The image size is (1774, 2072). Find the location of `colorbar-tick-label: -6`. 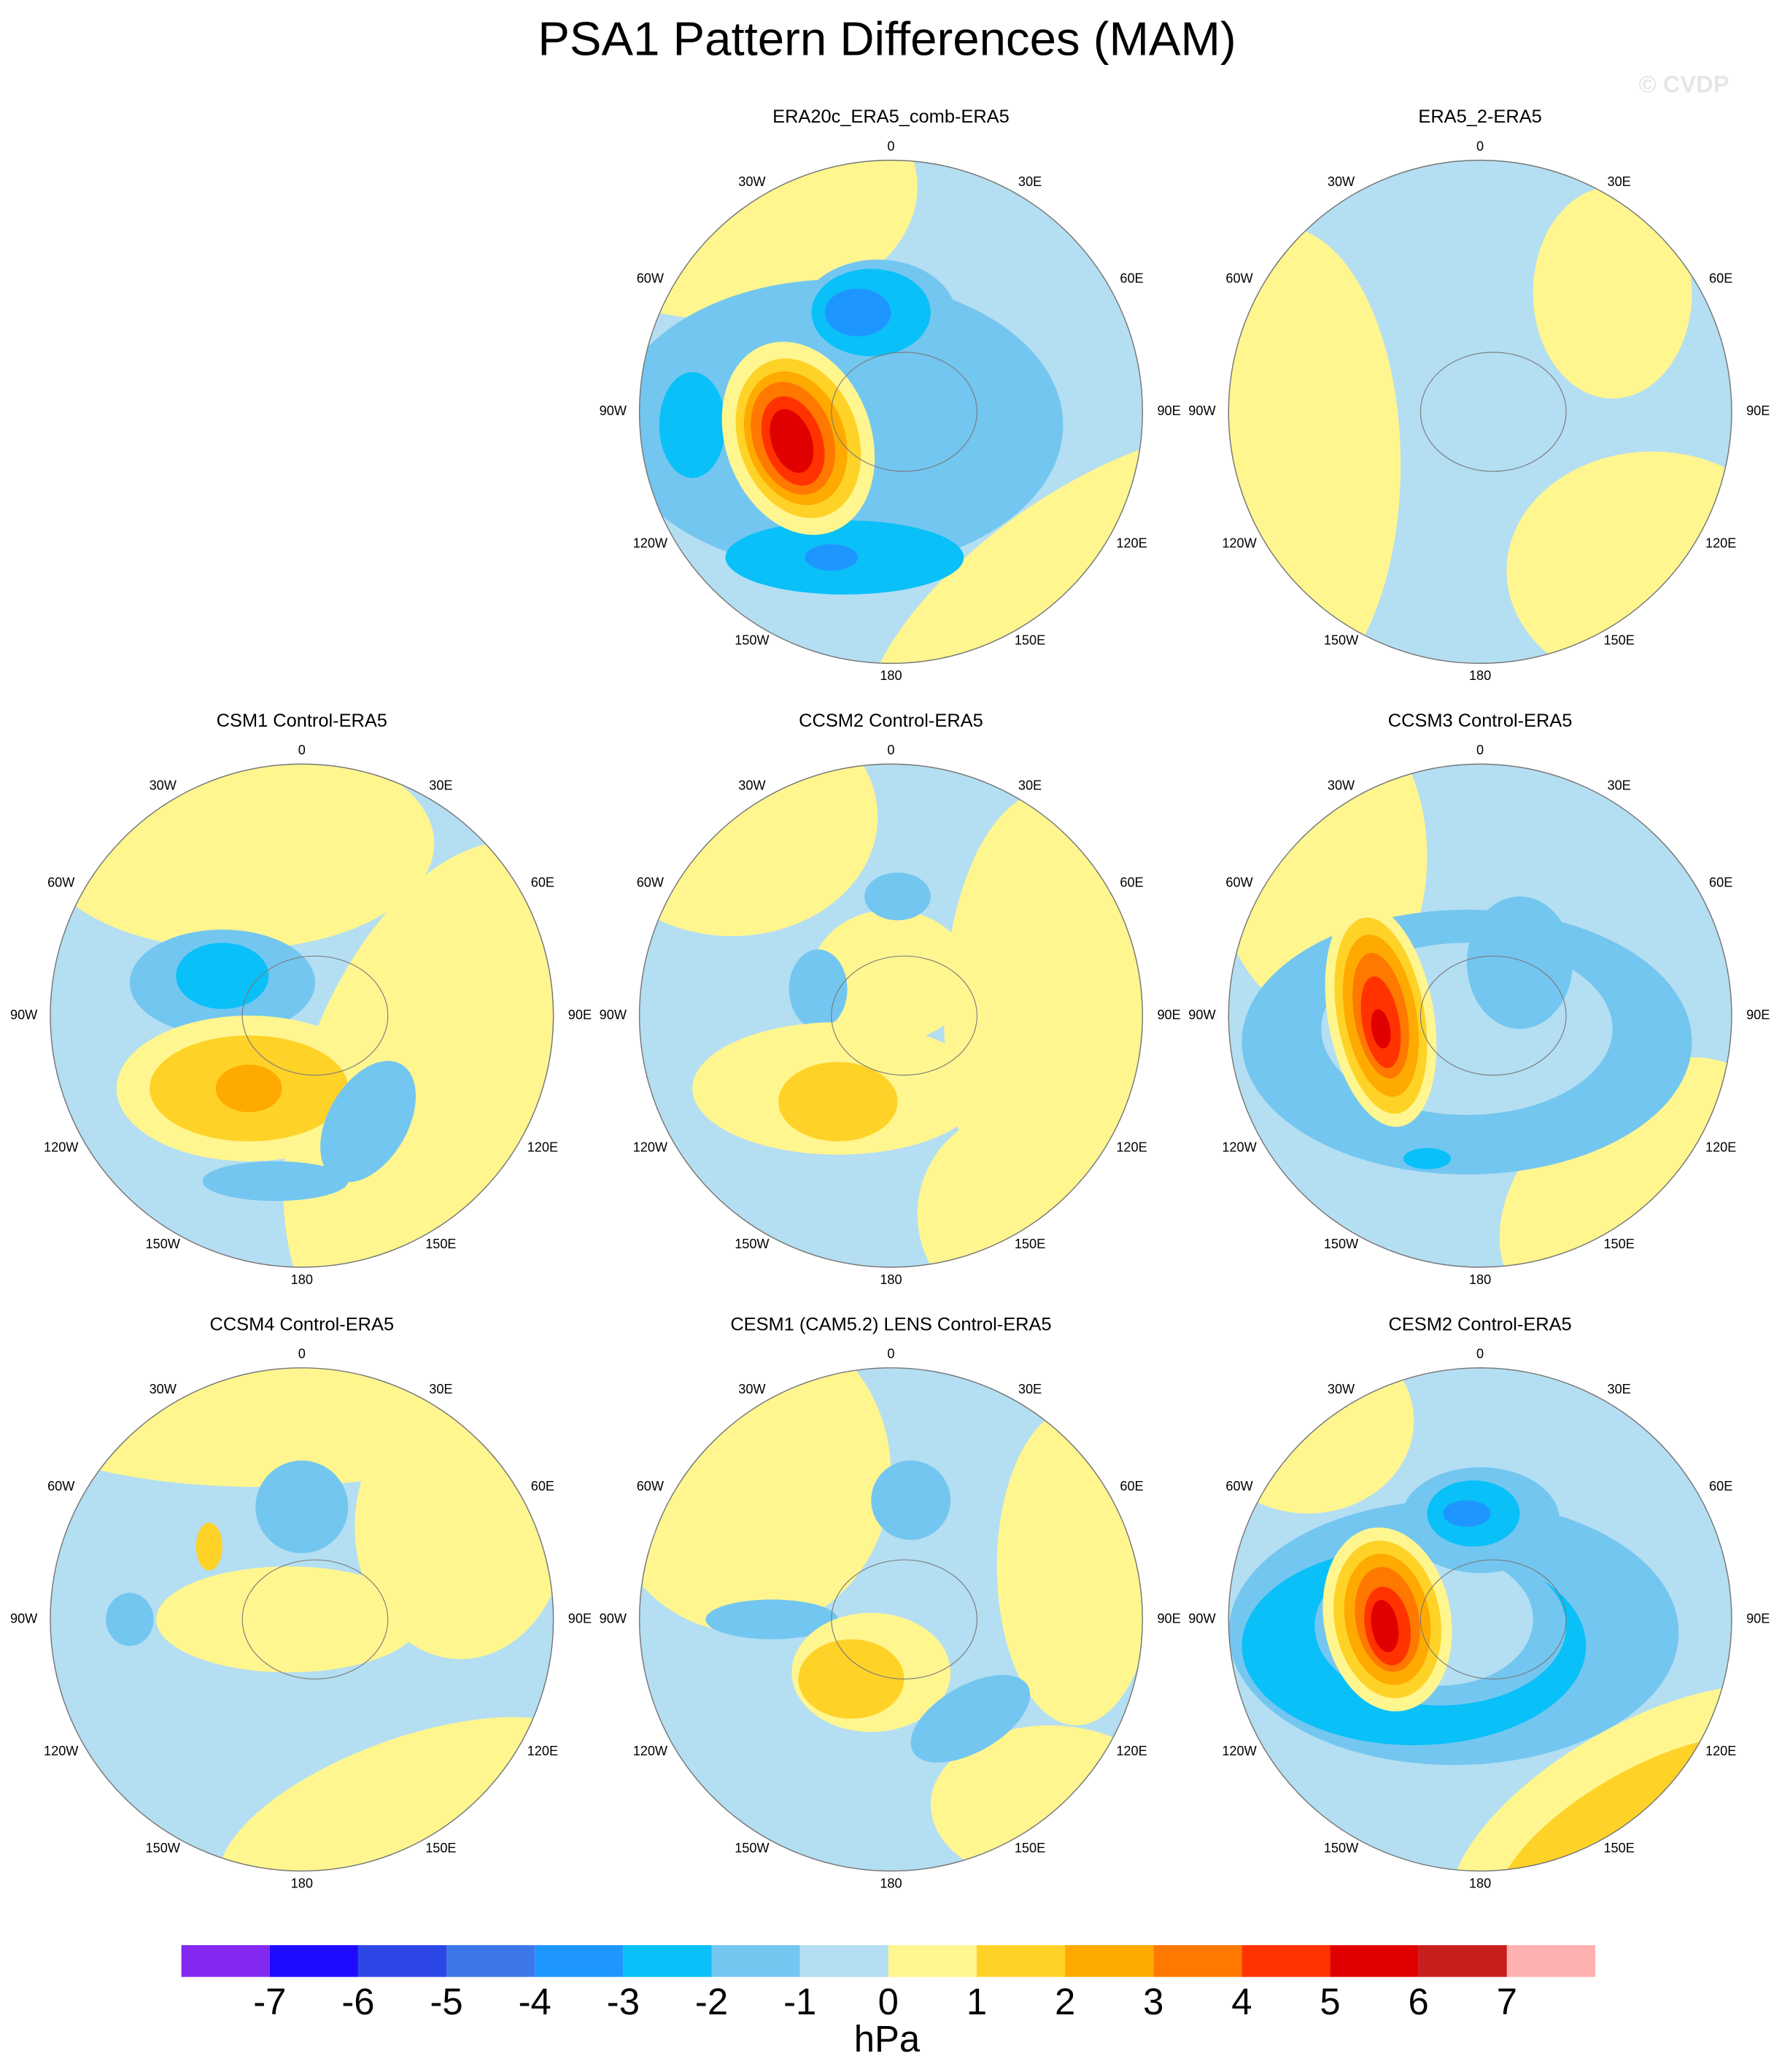

colorbar-tick-label: -6 is located at coordinates (357, 2001).